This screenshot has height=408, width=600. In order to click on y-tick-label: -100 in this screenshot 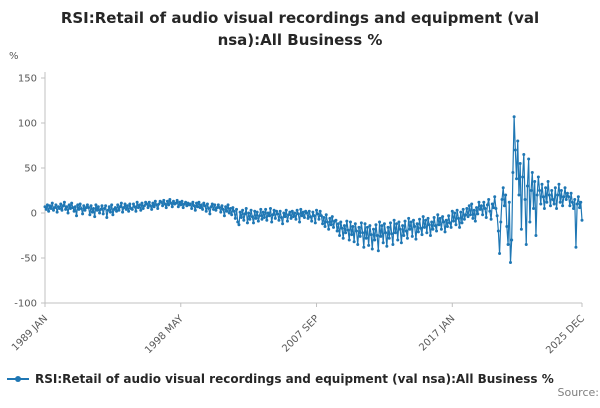, I will do `click(25, 304)`.